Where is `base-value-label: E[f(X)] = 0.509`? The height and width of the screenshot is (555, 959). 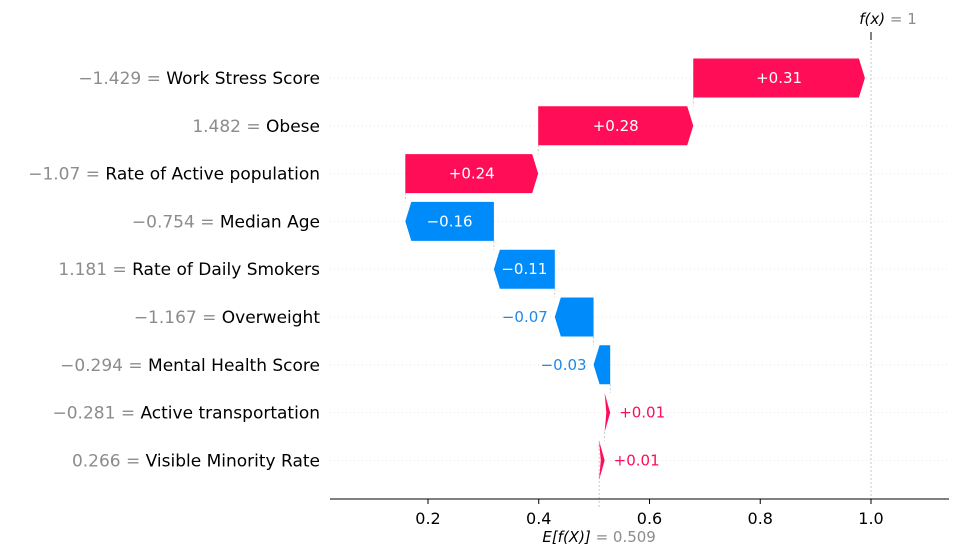 base-value-label: E[f(X)] = 0.509 is located at coordinates (599, 537).